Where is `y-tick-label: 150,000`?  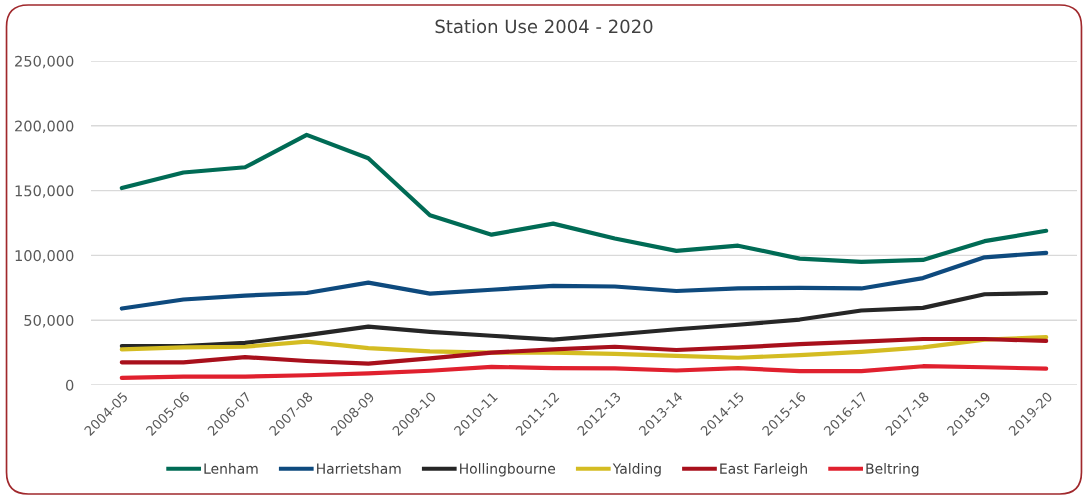 y-tick-label: 150,000 is located at coordinates (44, 191).